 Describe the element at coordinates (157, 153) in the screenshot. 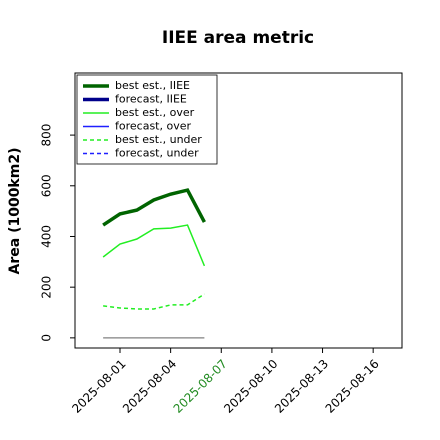

I see `legend-label: forecast, under` at that location.